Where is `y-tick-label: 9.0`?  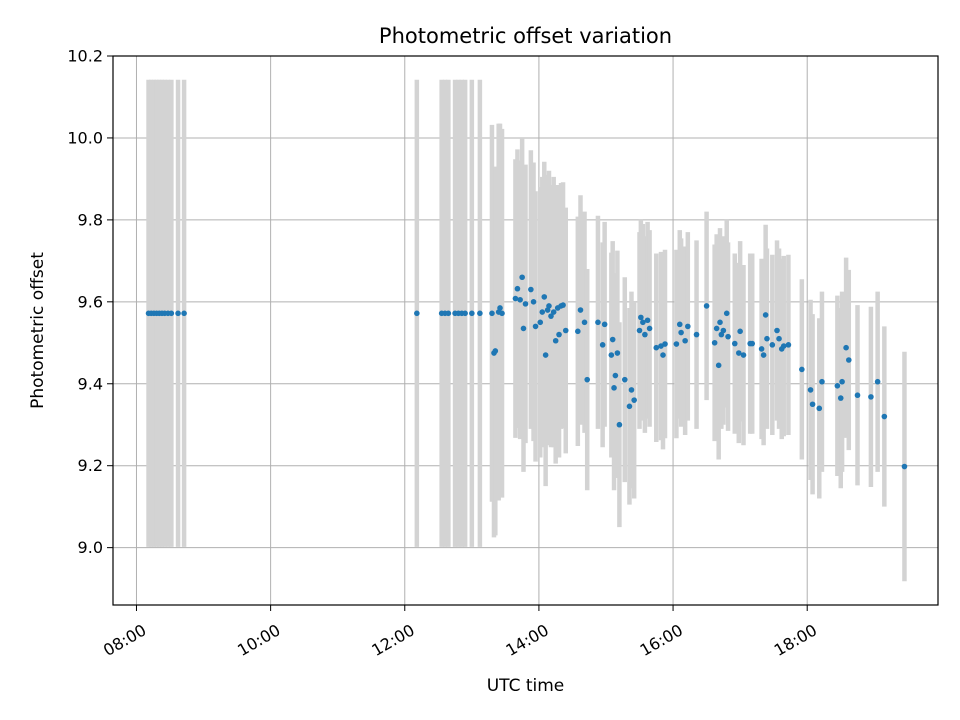 y-tick-label: 9.0 is located at coordinates (90, 547).